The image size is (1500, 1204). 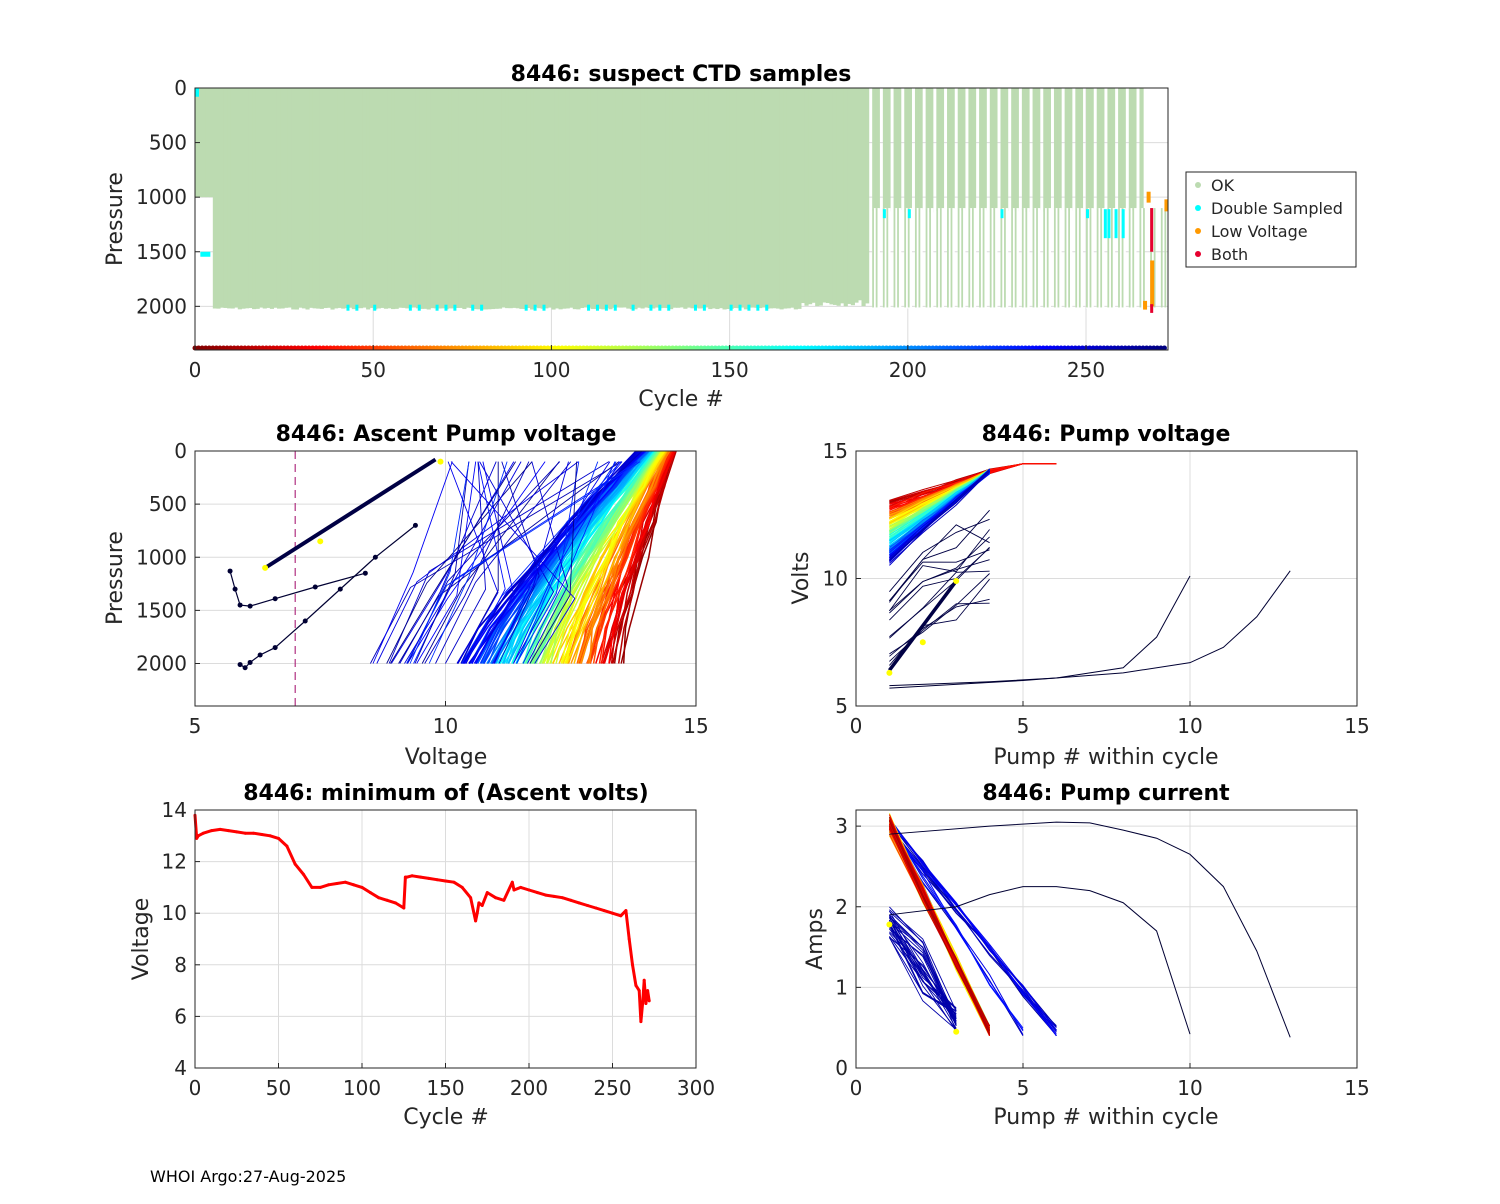 What do you see at coordinates (1040, 631) in the screenshot?
I see `pump-voltage-long-line` at bounding box center [1040, 631].